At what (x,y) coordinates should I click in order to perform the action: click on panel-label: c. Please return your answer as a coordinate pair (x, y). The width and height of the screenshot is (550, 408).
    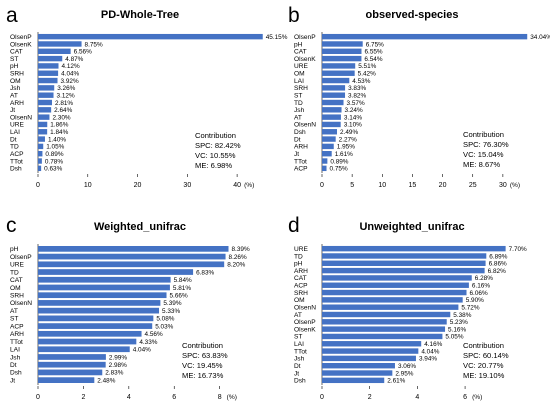
    Looking at the image, I should click on (11, 225).